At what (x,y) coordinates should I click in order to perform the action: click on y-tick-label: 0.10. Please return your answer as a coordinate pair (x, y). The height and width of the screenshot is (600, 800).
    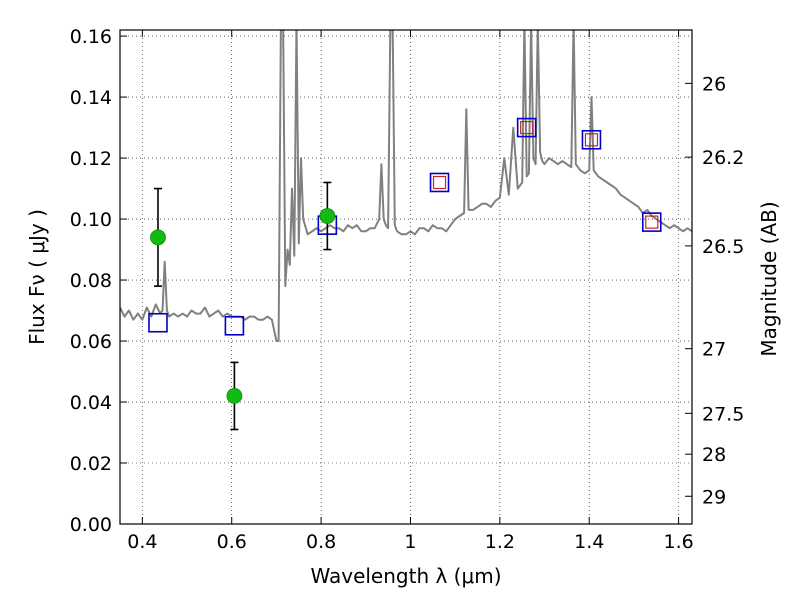
    Looking at the image, I should click on (91, 220).